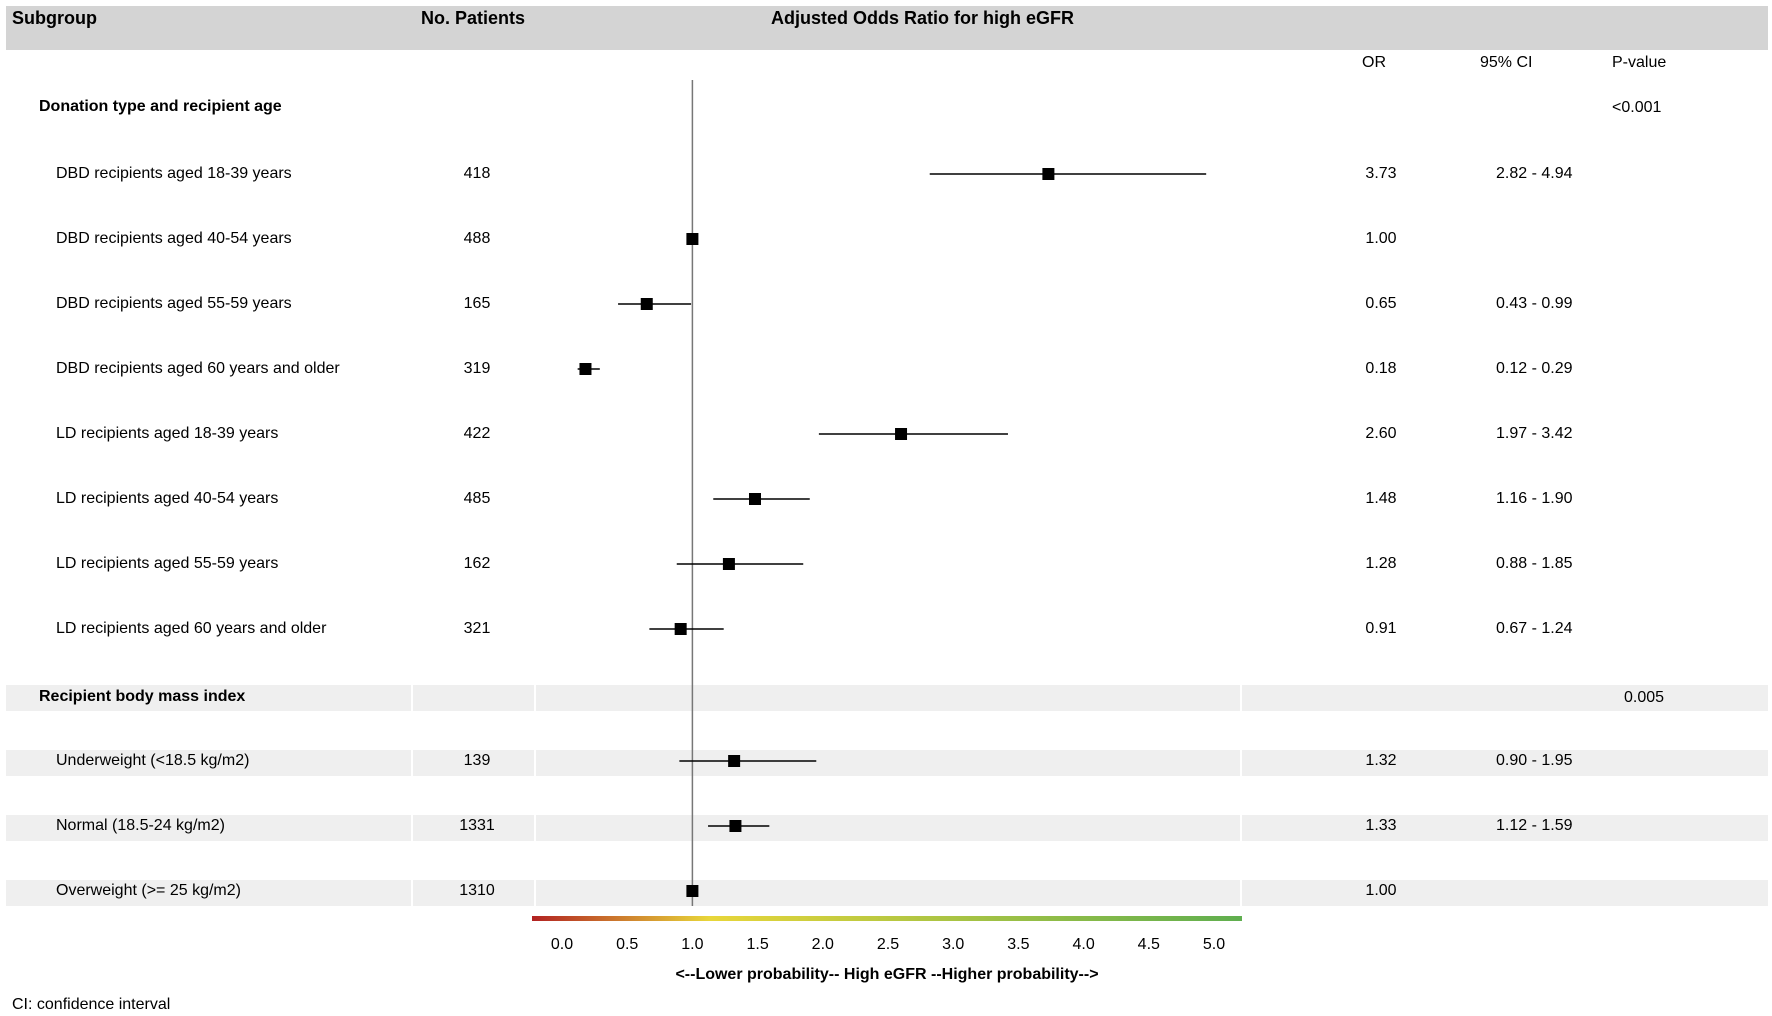 The height and width of the screenshot is (1016, 1772). I want to click on row-label: Normal (18.5-24 kg/m2), so click(140, 825).